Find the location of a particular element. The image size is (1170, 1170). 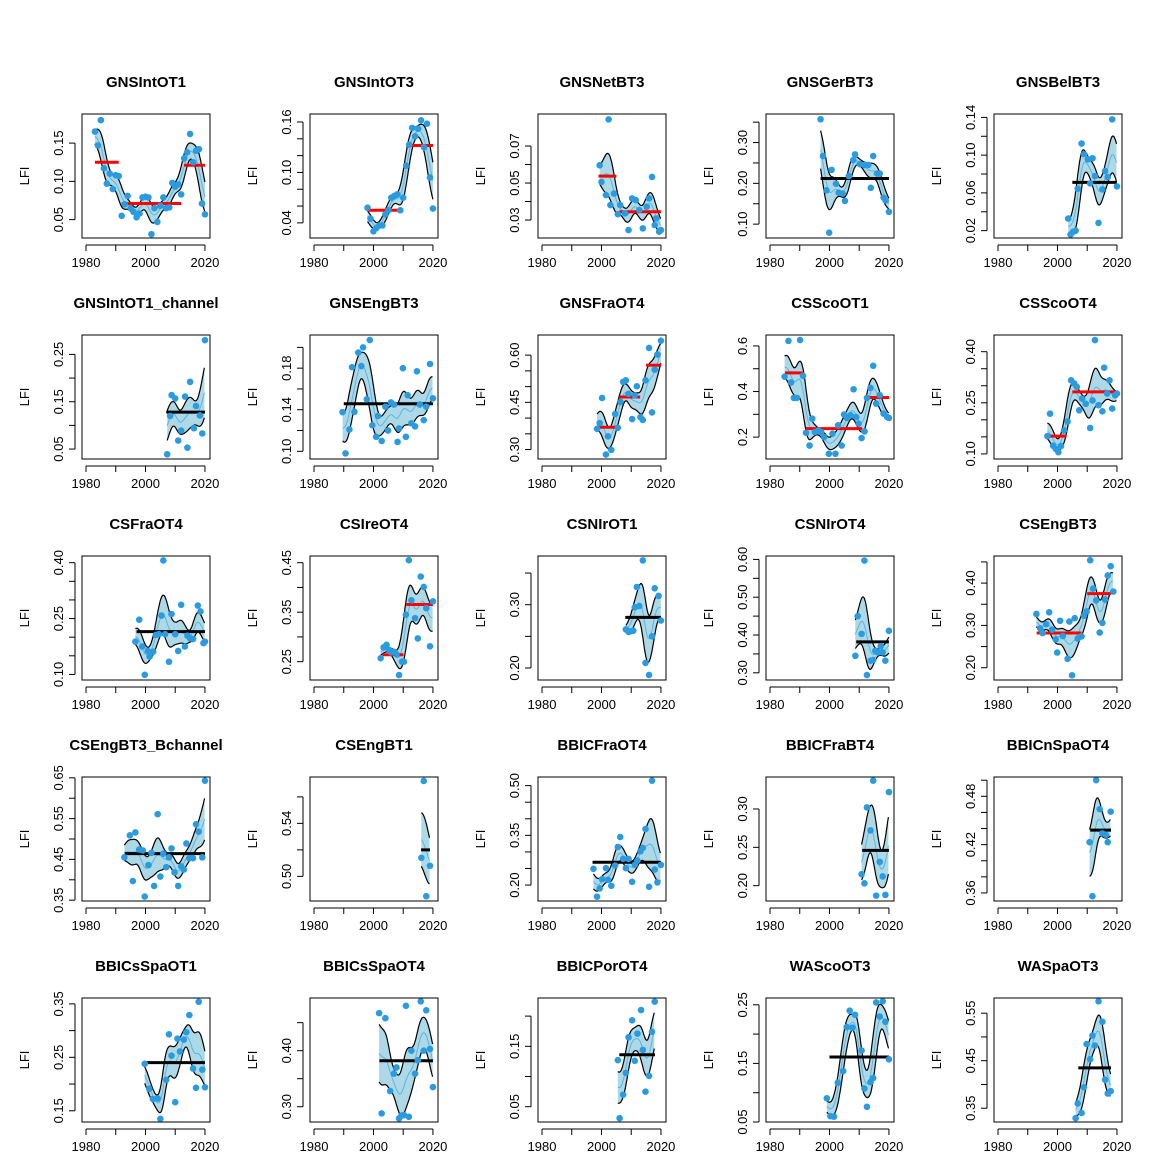

panel-title: GNSIntOT1 is located at coordinates (146, 82).